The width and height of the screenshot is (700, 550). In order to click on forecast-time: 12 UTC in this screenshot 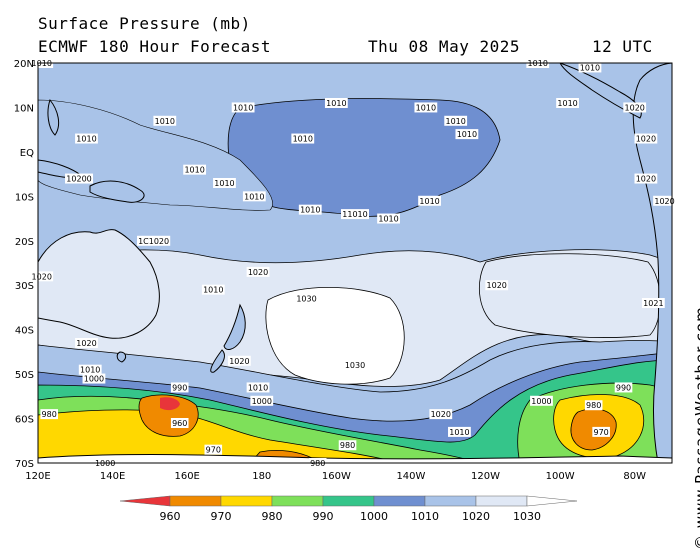, I will do `click(622, 46)`.